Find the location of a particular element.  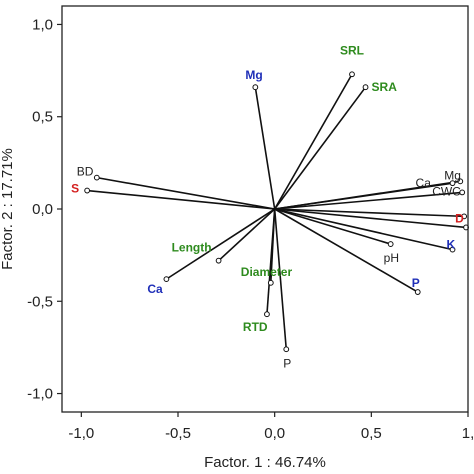

label-mg-2: Mg is located at coordinates (253, 75).